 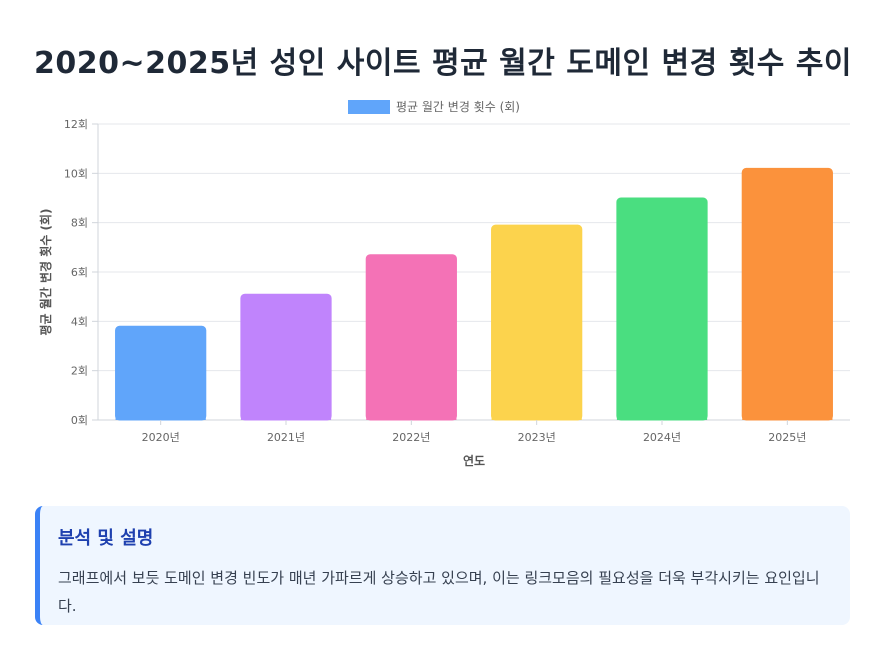 What do you see at coordinates (161, 373) in the screenshot?
I see `bar-2020년` at bounding box center [161, 373].